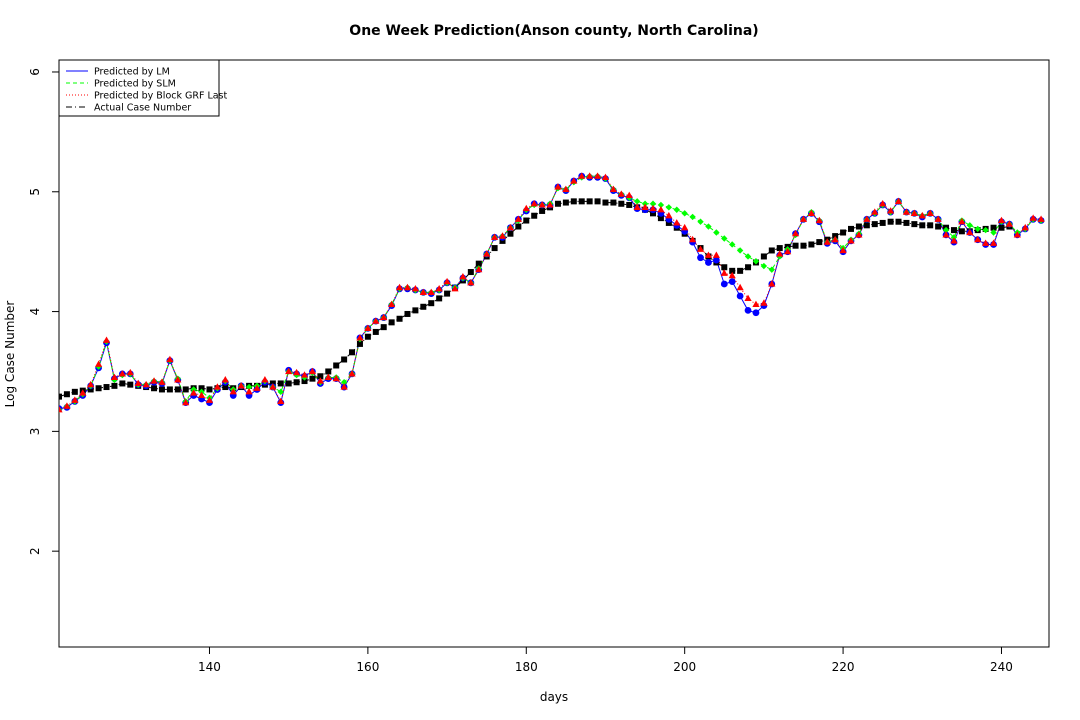 The height and width of the screenshot is (720, 1080). I want to click on y-axis: 2 3 4 5 6, so click(43, 311).